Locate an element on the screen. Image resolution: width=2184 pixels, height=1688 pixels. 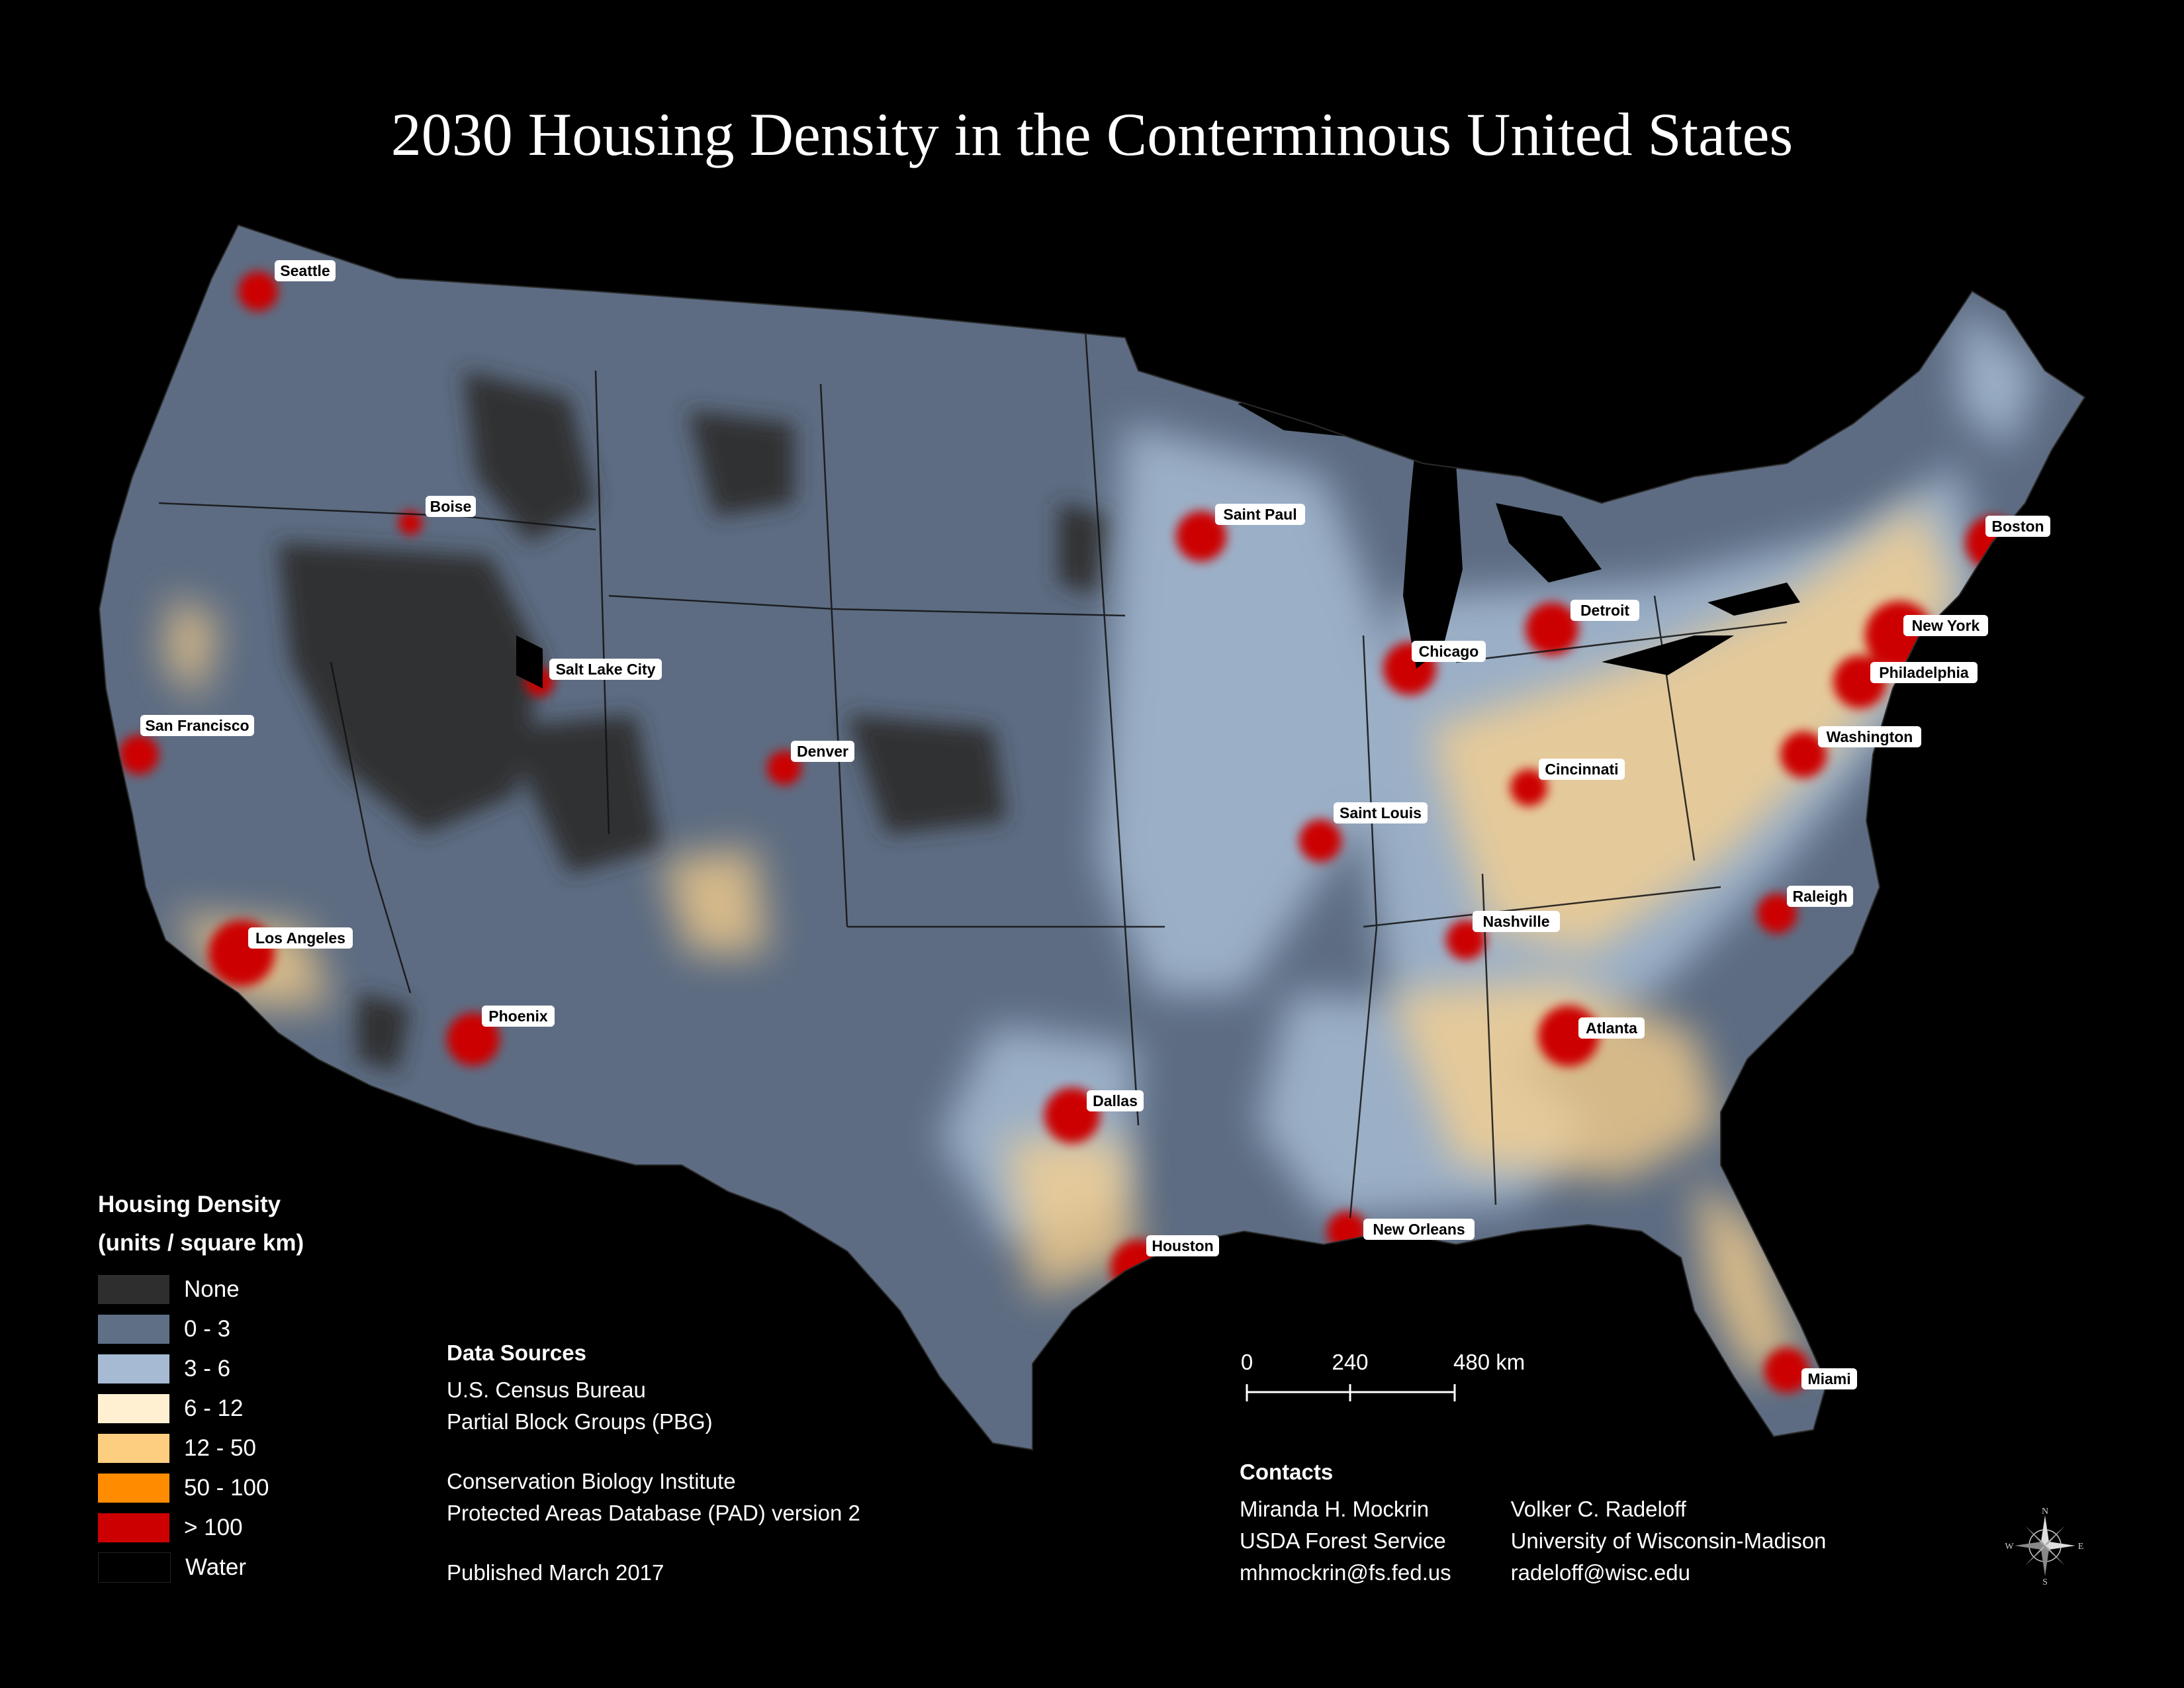
city-label-text: New Orleans is located at coordinates (1419, 1229).